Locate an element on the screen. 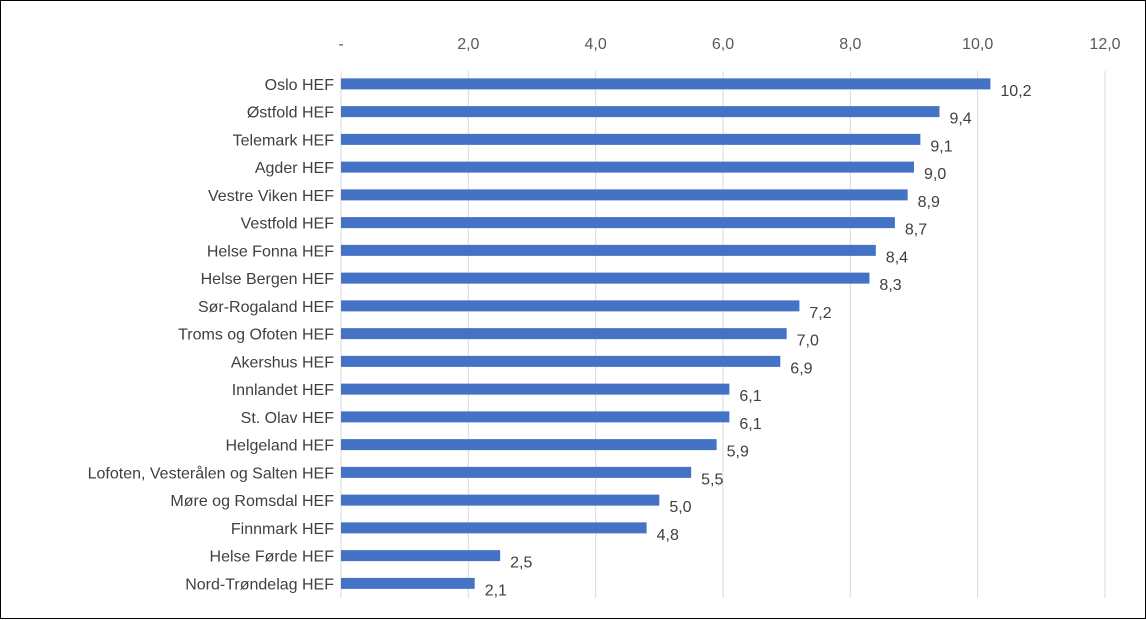 Image resolution: width=1146 pixels, height=620 pixels. x-tick-label-2: 4,0 is located at coordinates (596, 44).